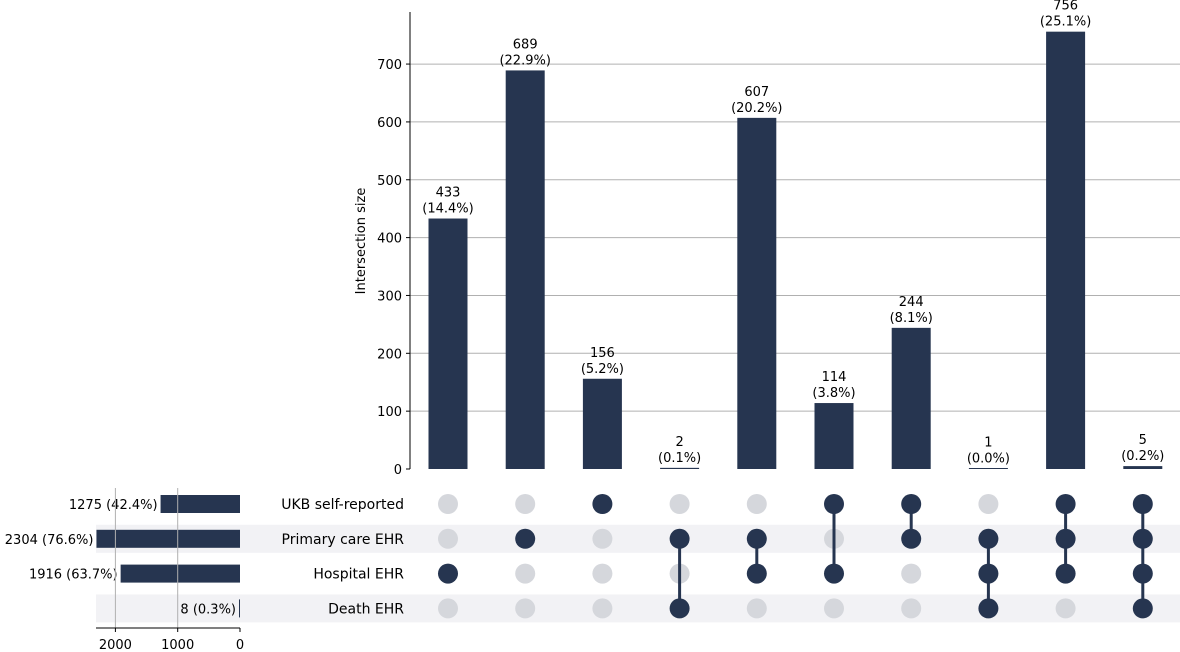 The height and width of the screenshot is (652, 1180). Describe the element at coordinates (366, 609) in the screenshot. I see `set-name-label: Death EHR` at that location.